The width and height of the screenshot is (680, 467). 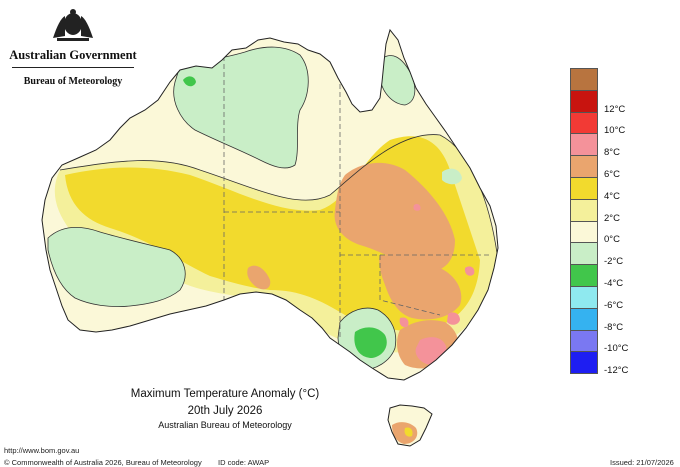 What do you see at coordinates (614, 305) in the screenshot?
I see `legend-label: -6°C` at bounding box center [614, 305].